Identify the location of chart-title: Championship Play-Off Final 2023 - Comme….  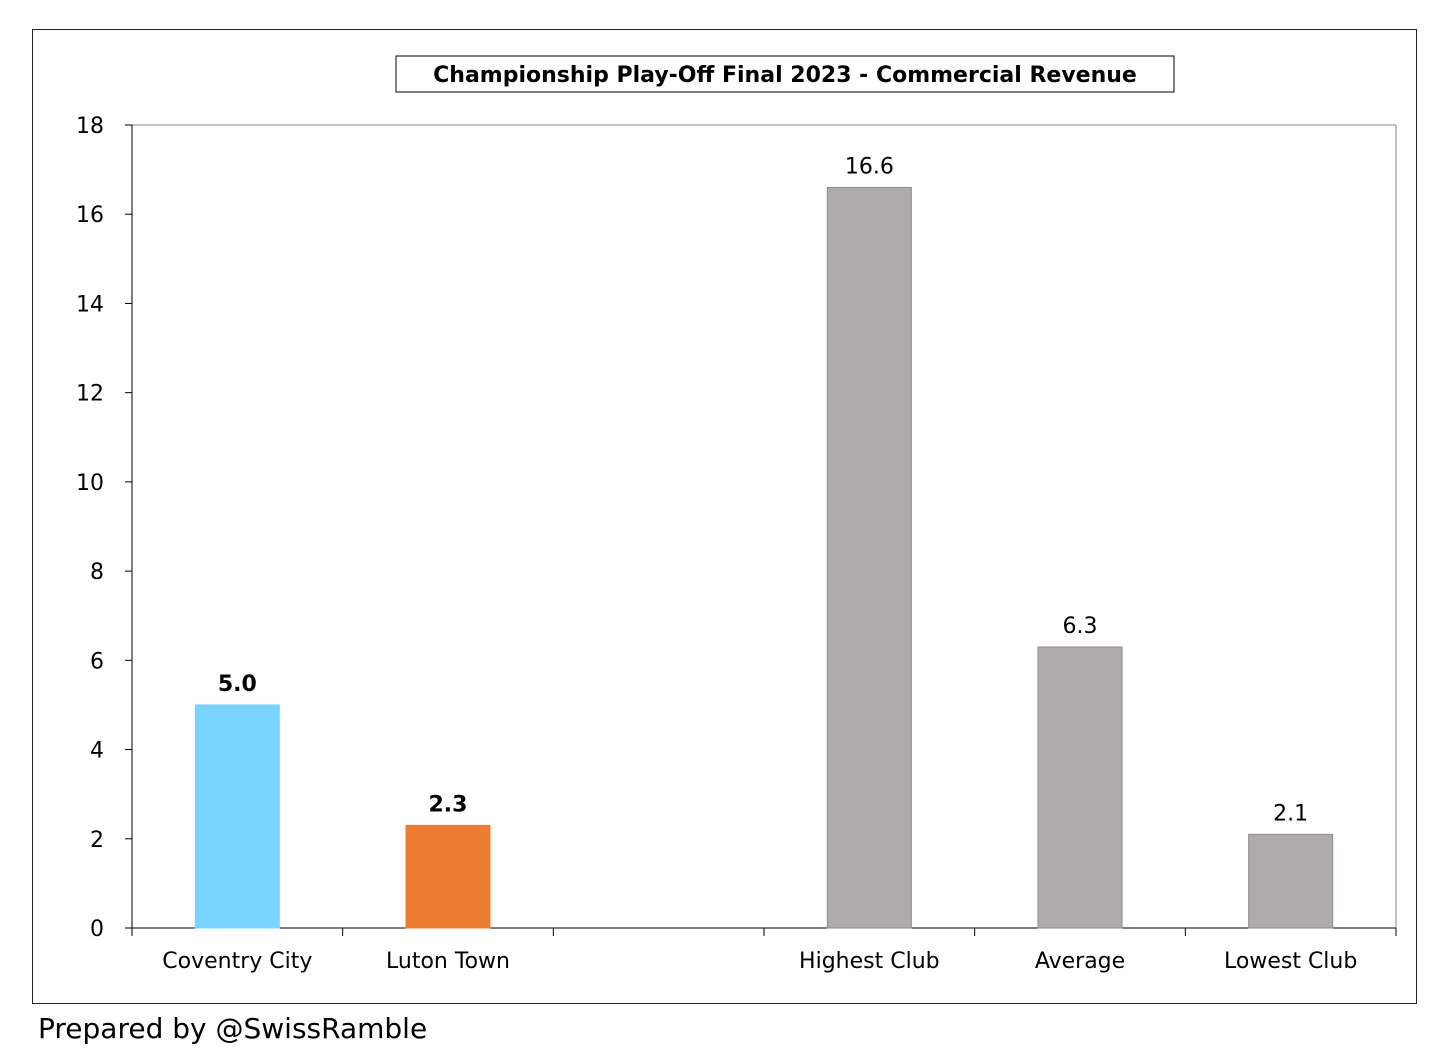
(785, 75).